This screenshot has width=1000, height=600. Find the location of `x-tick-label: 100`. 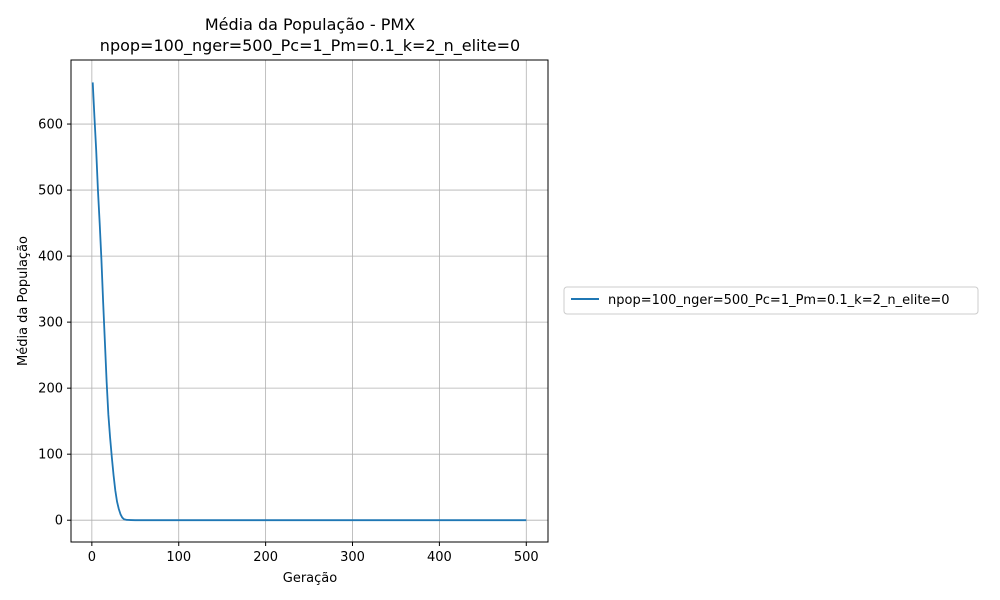

x-tick-label: 100 is located at coordinates (178, 557).